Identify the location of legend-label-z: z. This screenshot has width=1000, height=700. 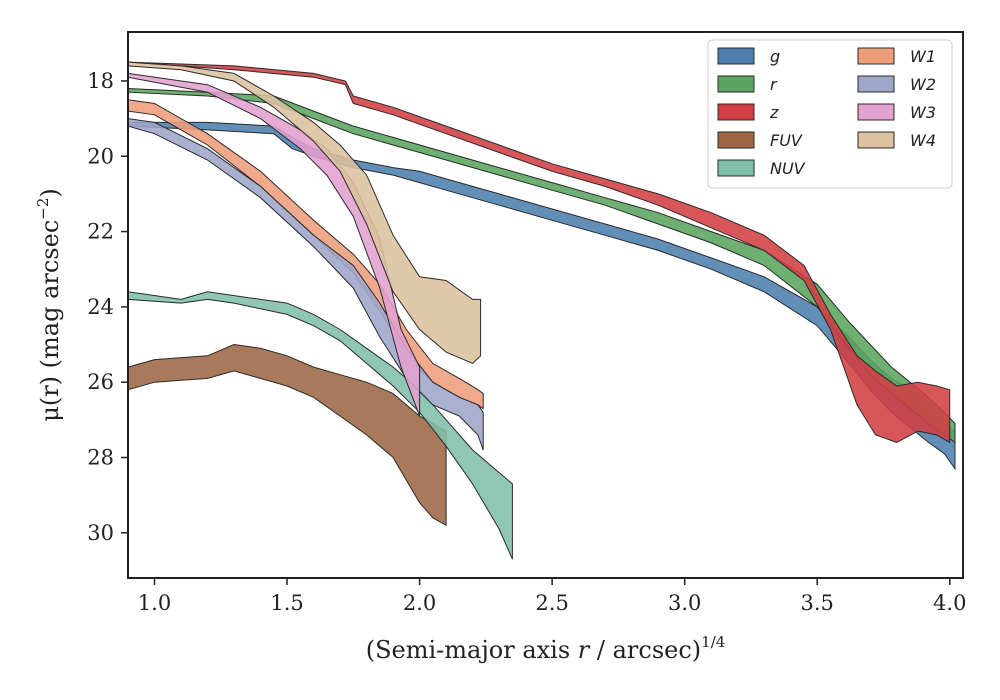
(774, 112).